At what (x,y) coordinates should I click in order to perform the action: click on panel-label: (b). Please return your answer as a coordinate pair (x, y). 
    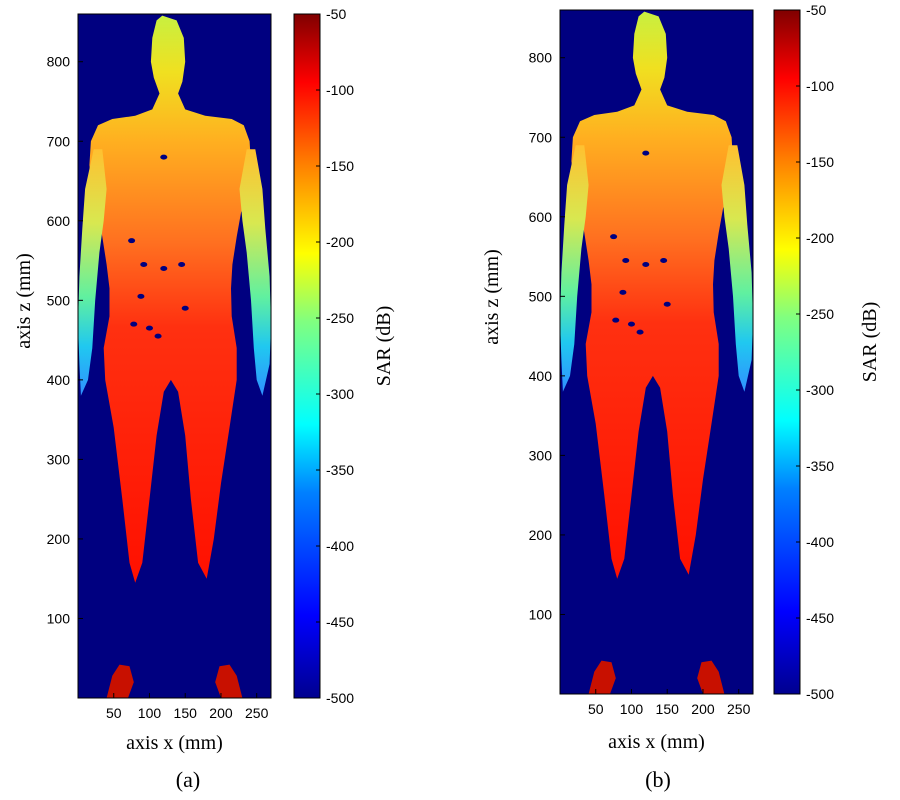
    Looking at the image, I should click on (658, 779).